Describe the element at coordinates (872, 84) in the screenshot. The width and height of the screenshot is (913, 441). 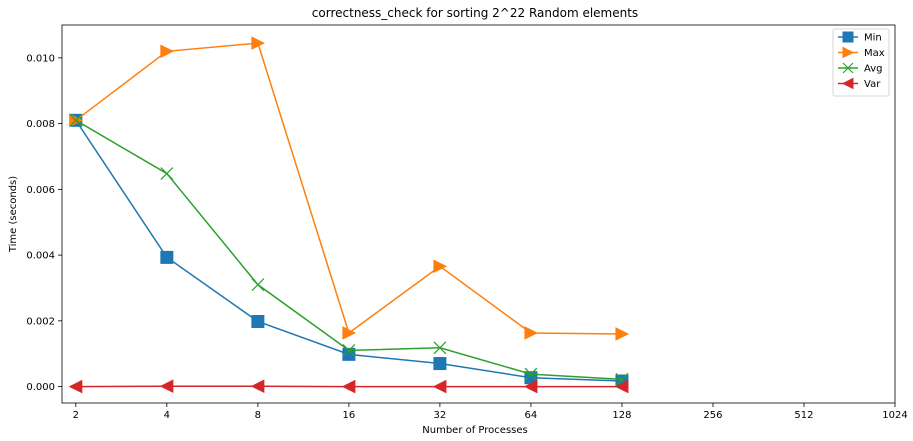
I see `legend-label: Var` at that location.